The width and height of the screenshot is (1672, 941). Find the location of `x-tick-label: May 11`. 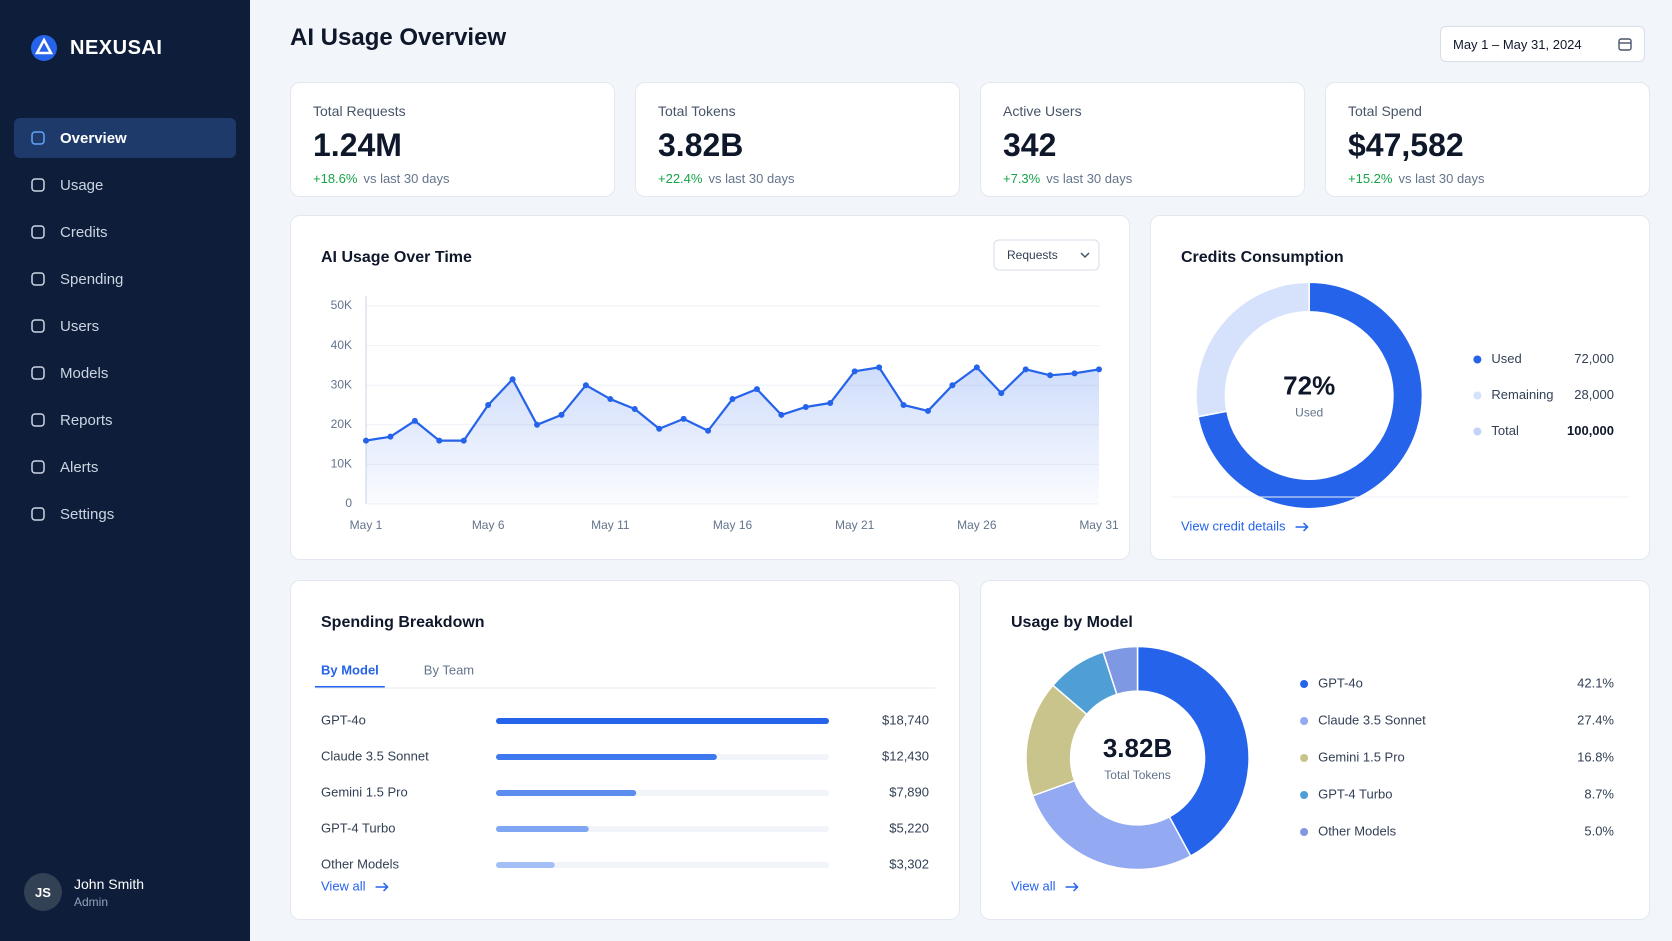

x-tick-label: May 11 is located at coordinates (610, 525).